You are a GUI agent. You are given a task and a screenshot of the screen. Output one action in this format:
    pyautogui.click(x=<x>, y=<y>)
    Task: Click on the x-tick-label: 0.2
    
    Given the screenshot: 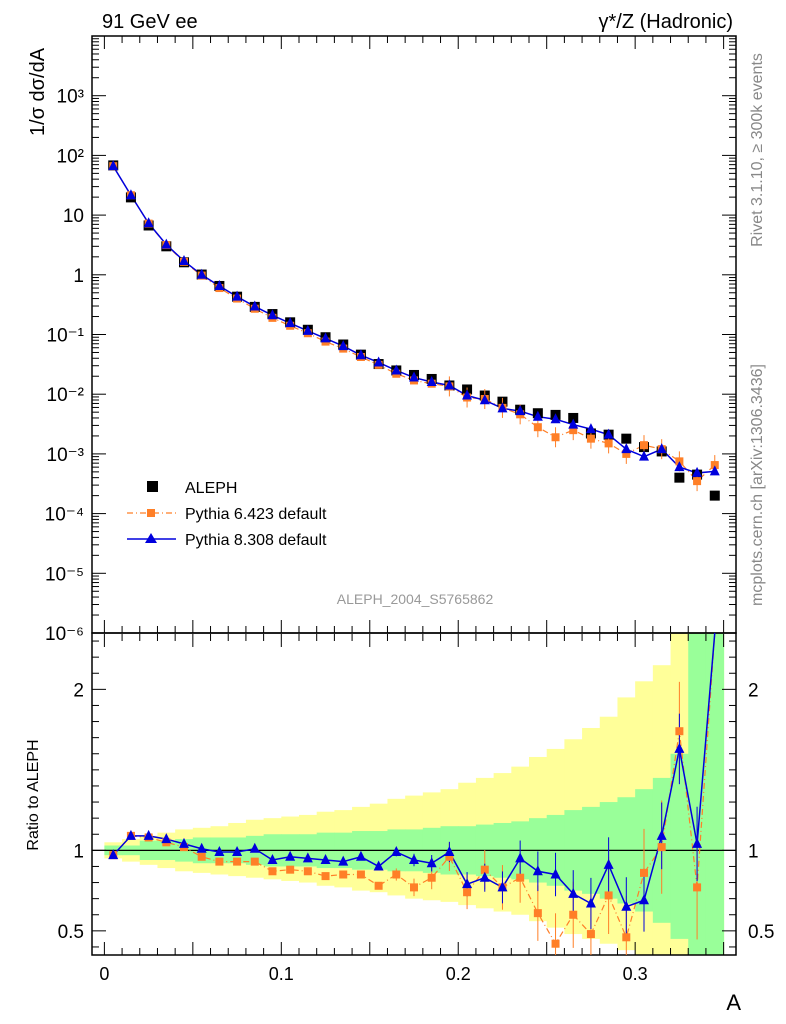 What is the action you would take?
    pyautogui.click(x=458, y=974)
    